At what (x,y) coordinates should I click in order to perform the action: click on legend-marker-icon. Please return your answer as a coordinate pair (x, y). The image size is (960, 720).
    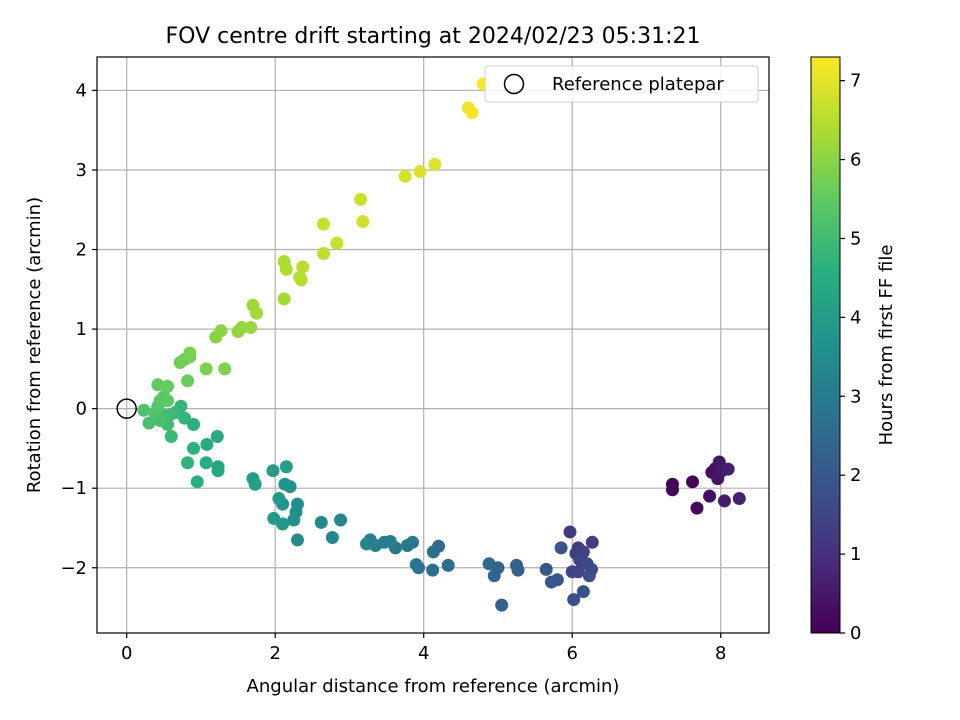
    Looking at the image, I should click on (514, 84).